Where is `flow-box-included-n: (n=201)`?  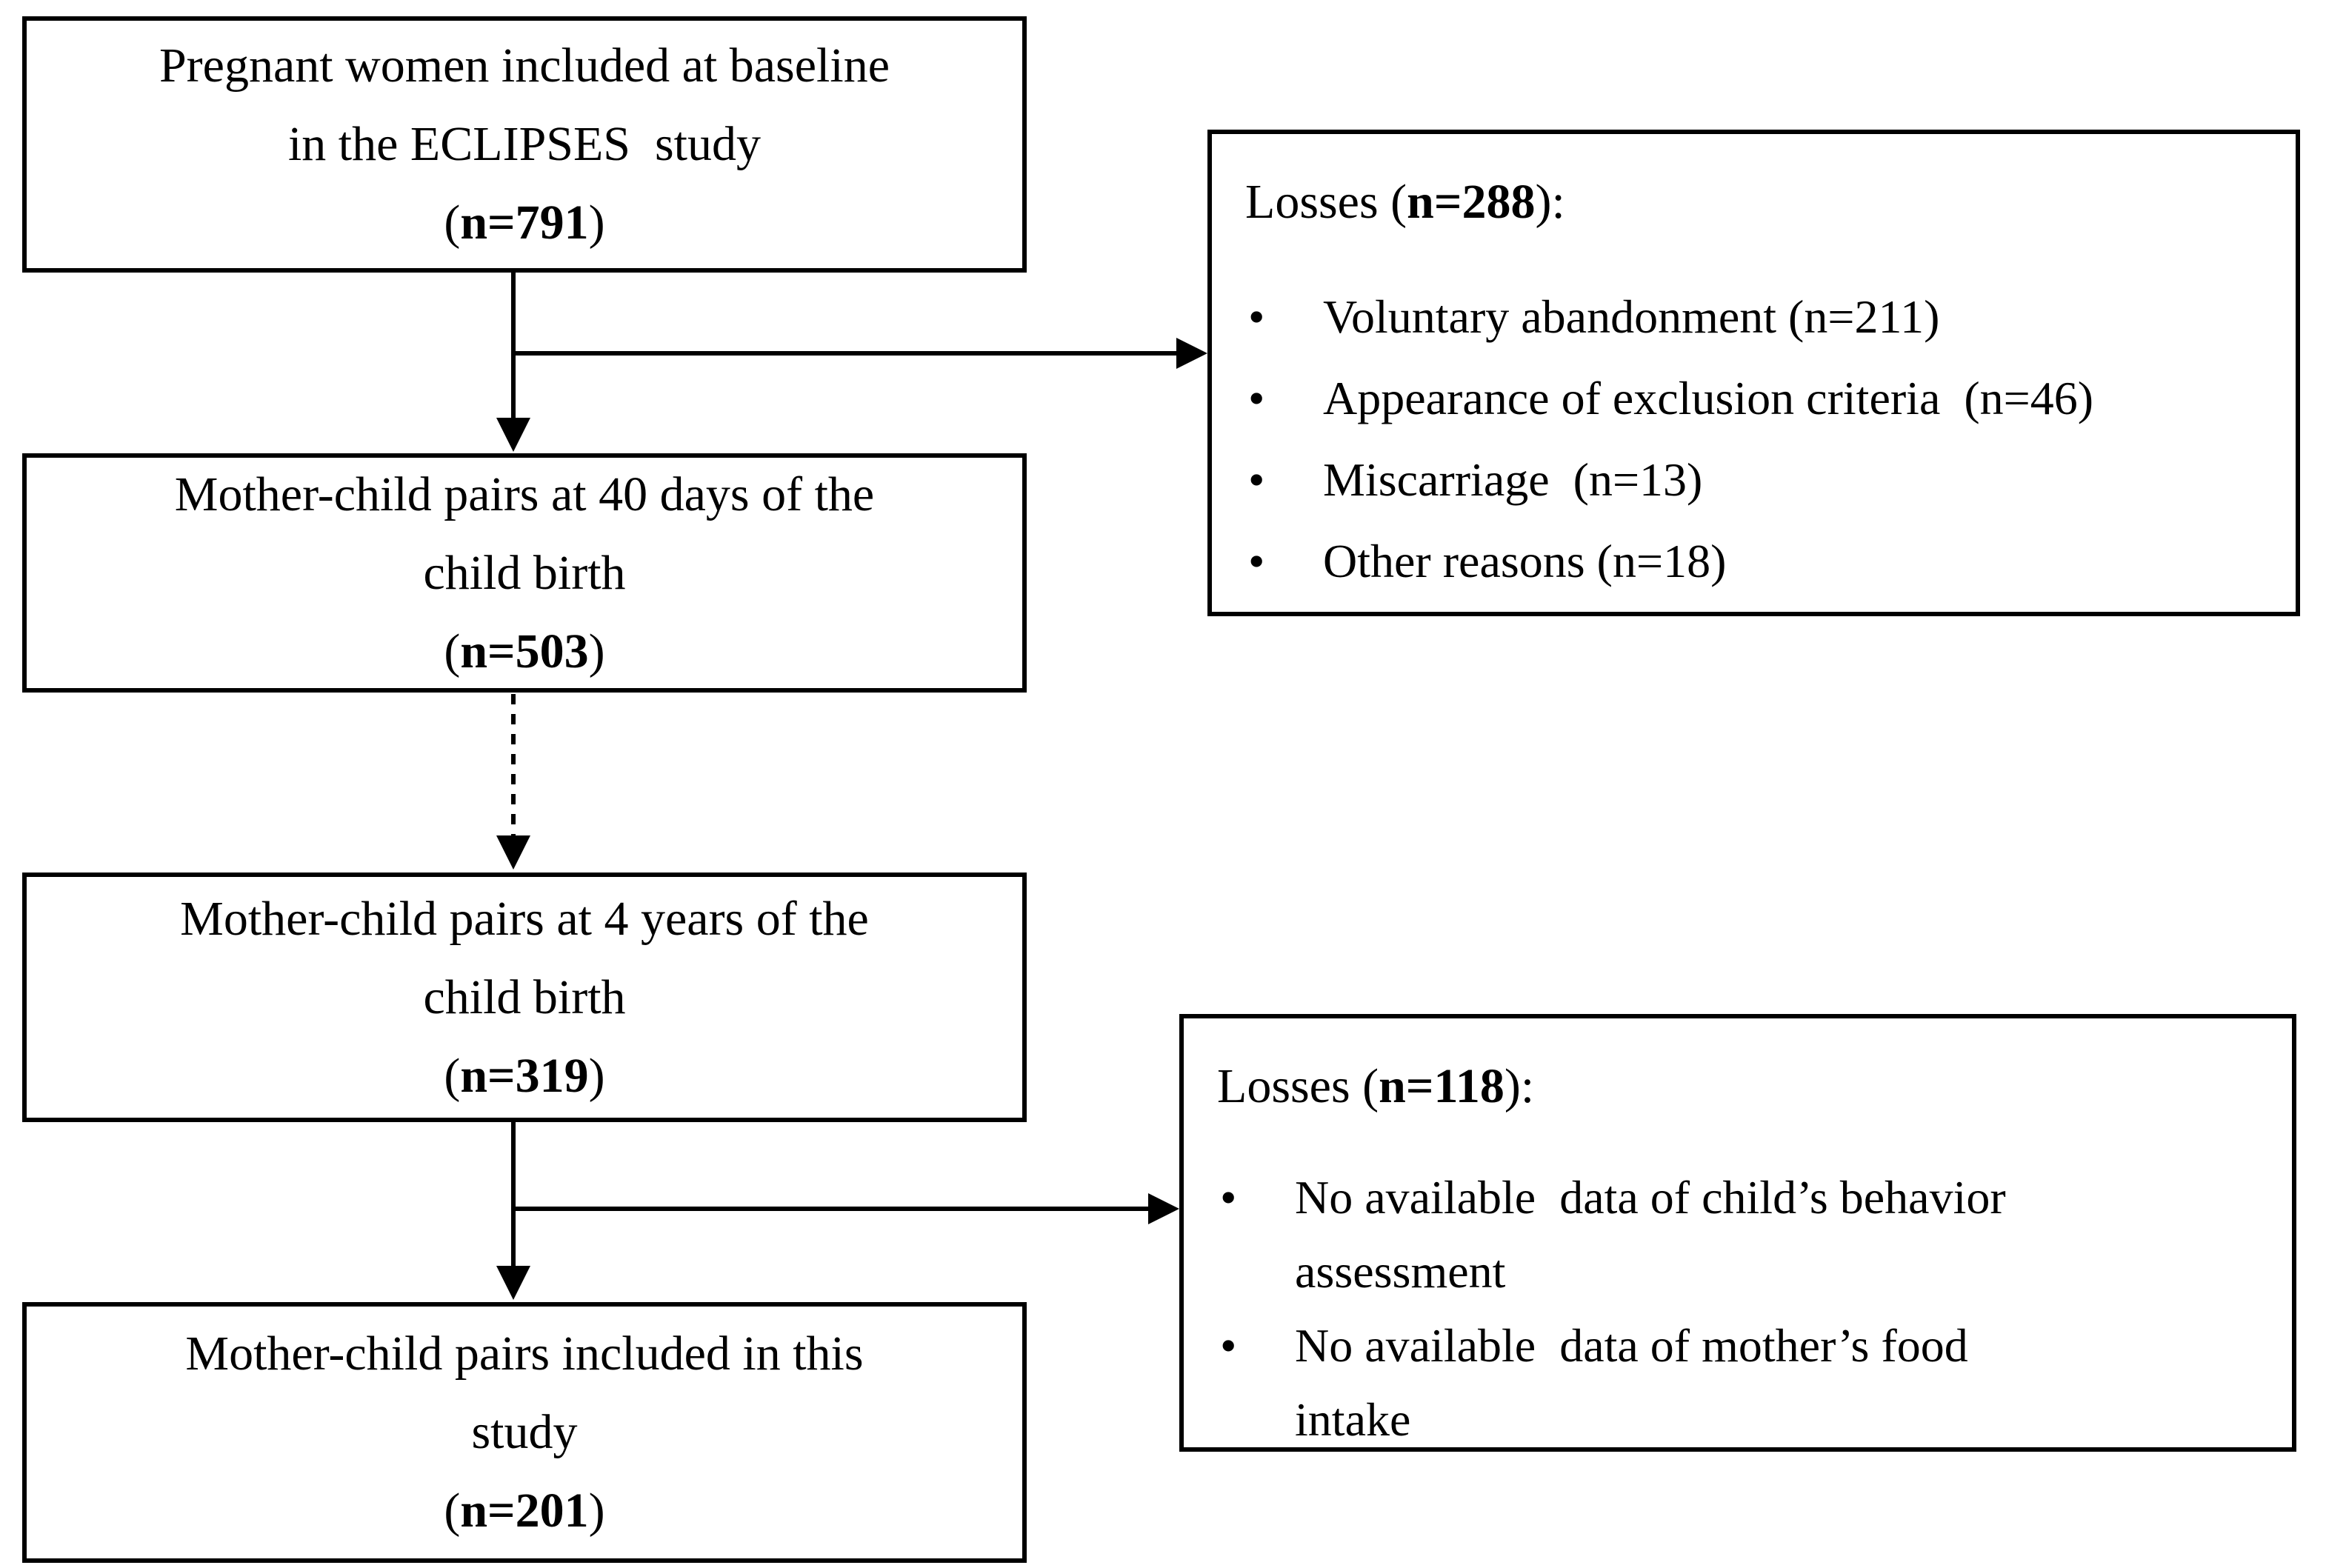
flow-box-included-n: (n=201) is located at coordinates (524, 1511).